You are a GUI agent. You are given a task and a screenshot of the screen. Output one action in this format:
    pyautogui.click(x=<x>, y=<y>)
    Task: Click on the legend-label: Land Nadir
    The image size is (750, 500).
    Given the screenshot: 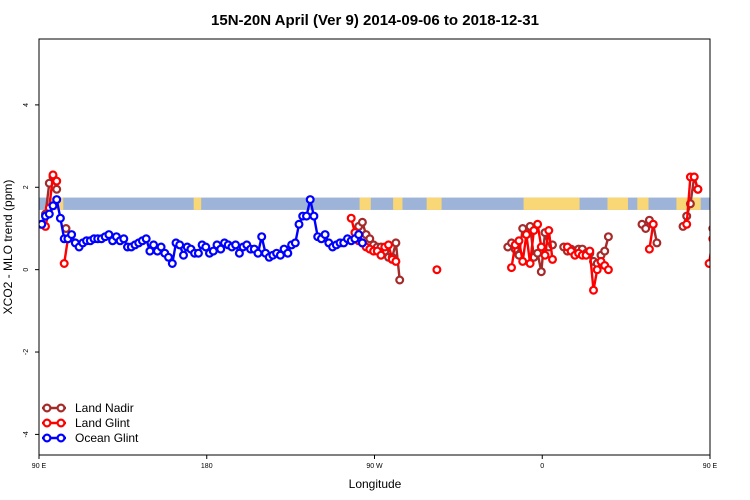 What is the action you would take?
    pyautogui.click(x=104, y=408)
    